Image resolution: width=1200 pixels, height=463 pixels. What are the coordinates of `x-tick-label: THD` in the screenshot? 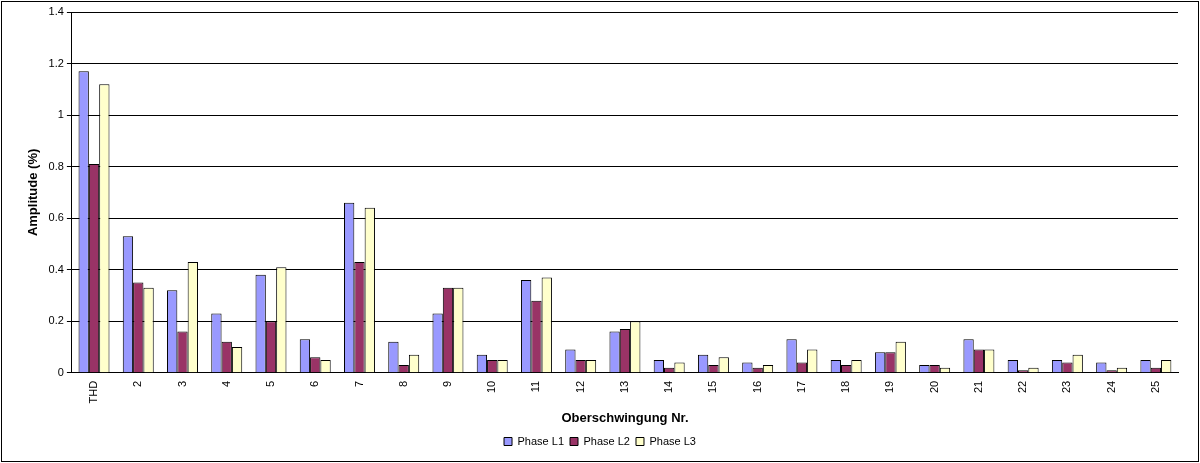 It's located at (93, 392).